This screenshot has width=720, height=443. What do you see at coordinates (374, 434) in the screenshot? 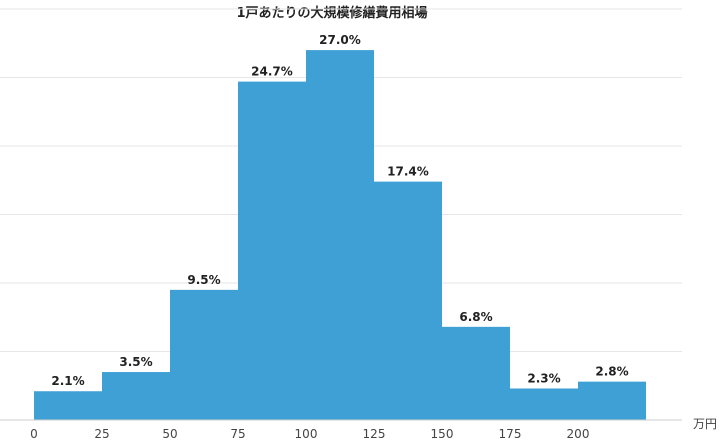
I see `x-tick-label: 125` at bounding box center [374, 434].